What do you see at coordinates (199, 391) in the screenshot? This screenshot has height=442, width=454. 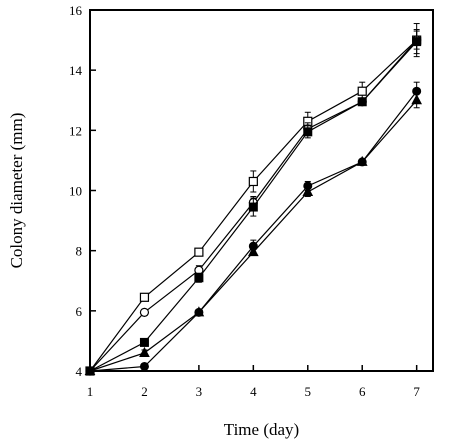 I see `x-tick-label: 3` at bounding box center [199, 391].